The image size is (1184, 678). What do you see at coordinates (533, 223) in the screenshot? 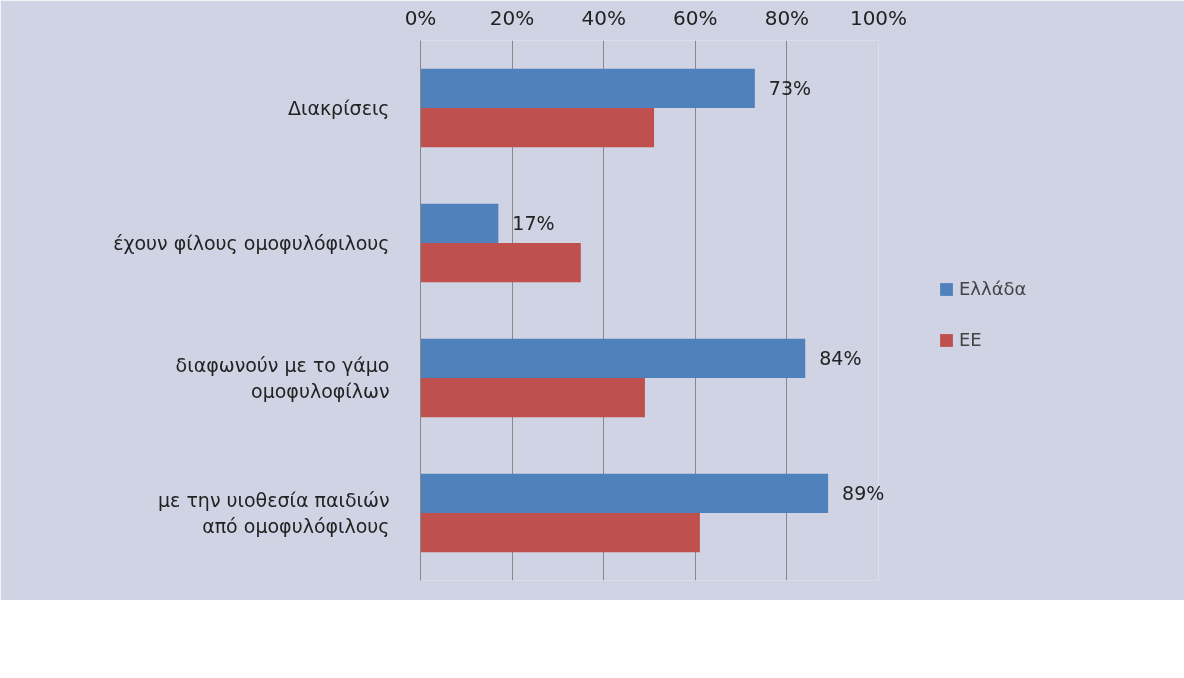
I see `data-label: 17%` at bounding box center [533, 223].